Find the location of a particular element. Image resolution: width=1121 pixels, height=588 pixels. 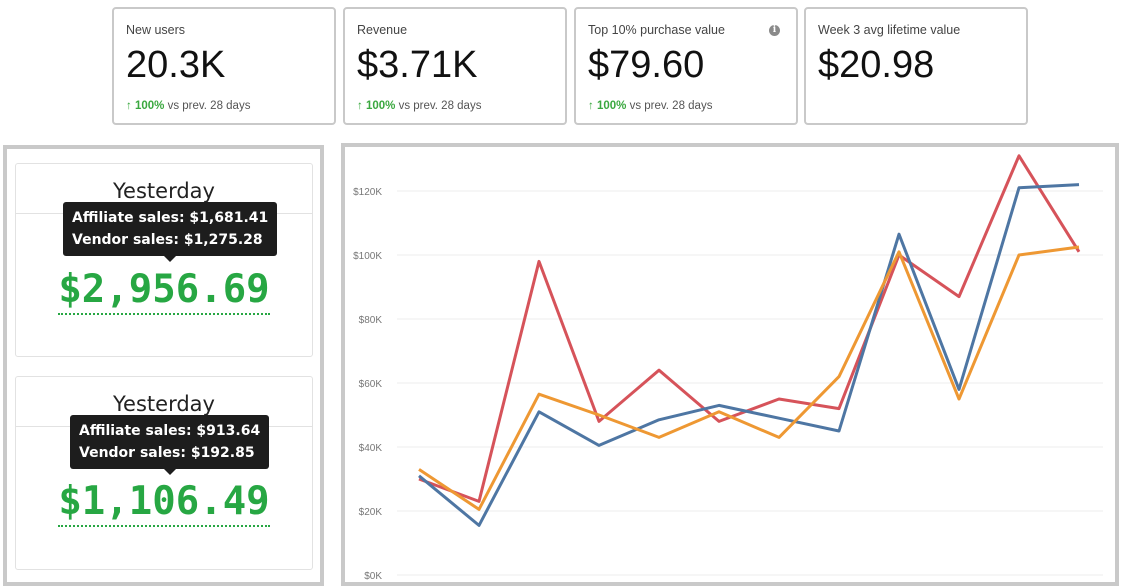

kpi-value: $3.71K is located at coordinates (417, 65).